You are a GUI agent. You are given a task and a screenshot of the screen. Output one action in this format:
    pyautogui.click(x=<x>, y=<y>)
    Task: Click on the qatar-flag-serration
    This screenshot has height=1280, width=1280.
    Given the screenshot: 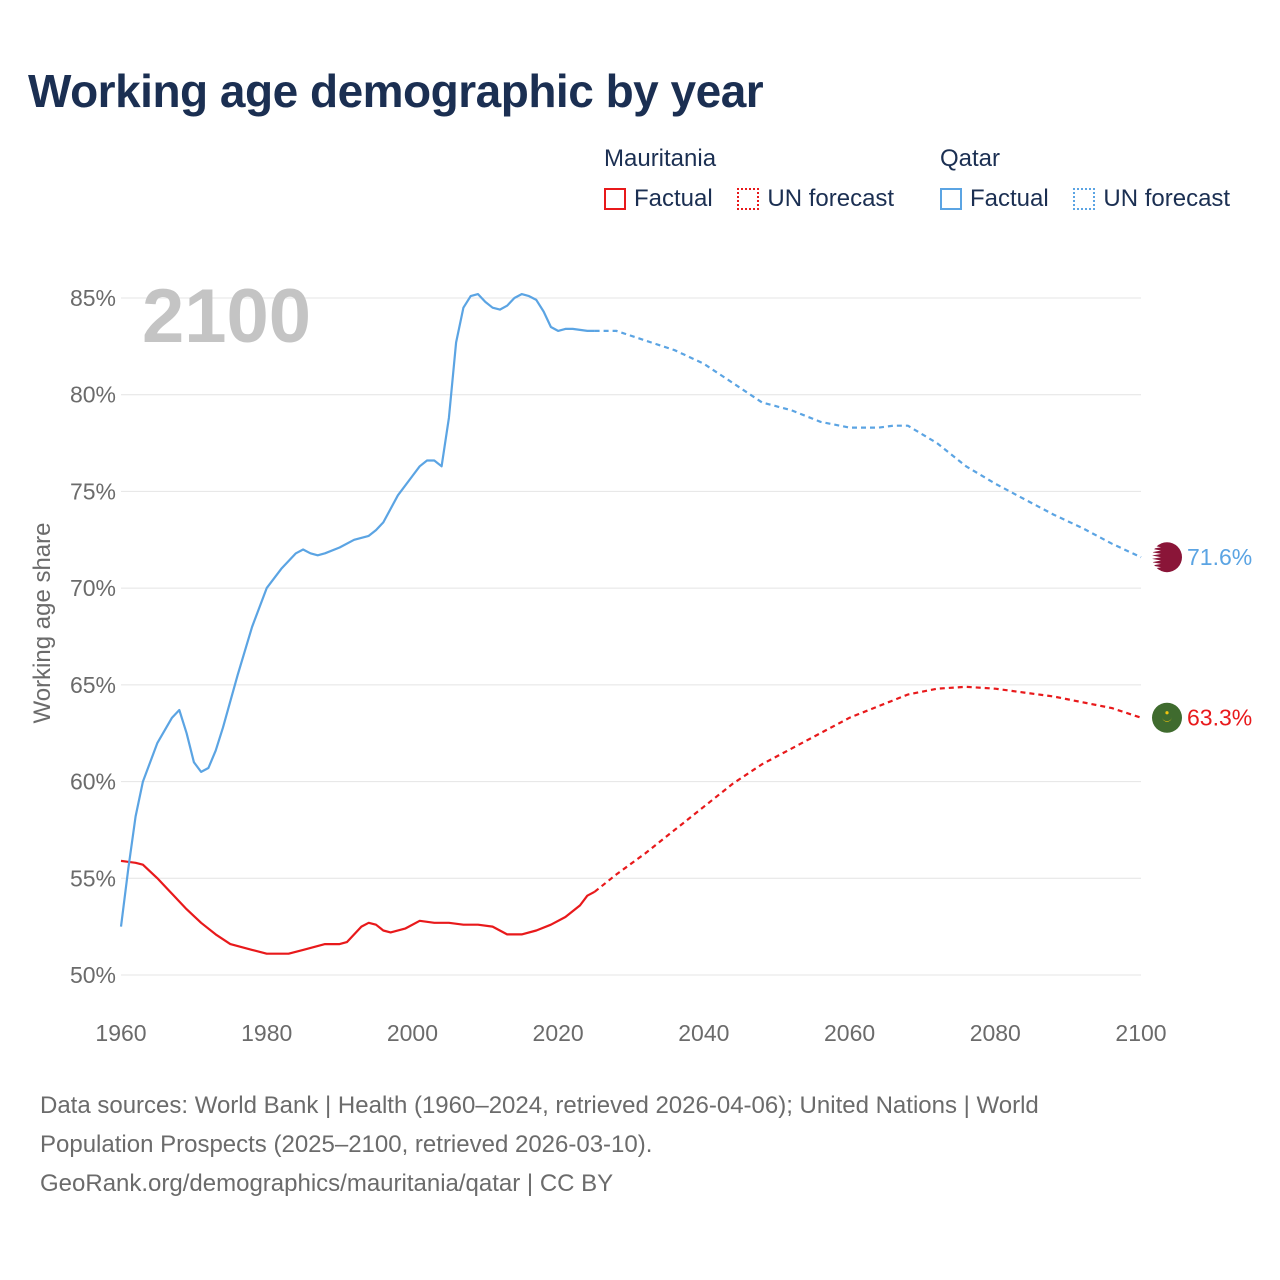 What is the action you would take?
    pyautogui.click(x=1156, y=557)
    